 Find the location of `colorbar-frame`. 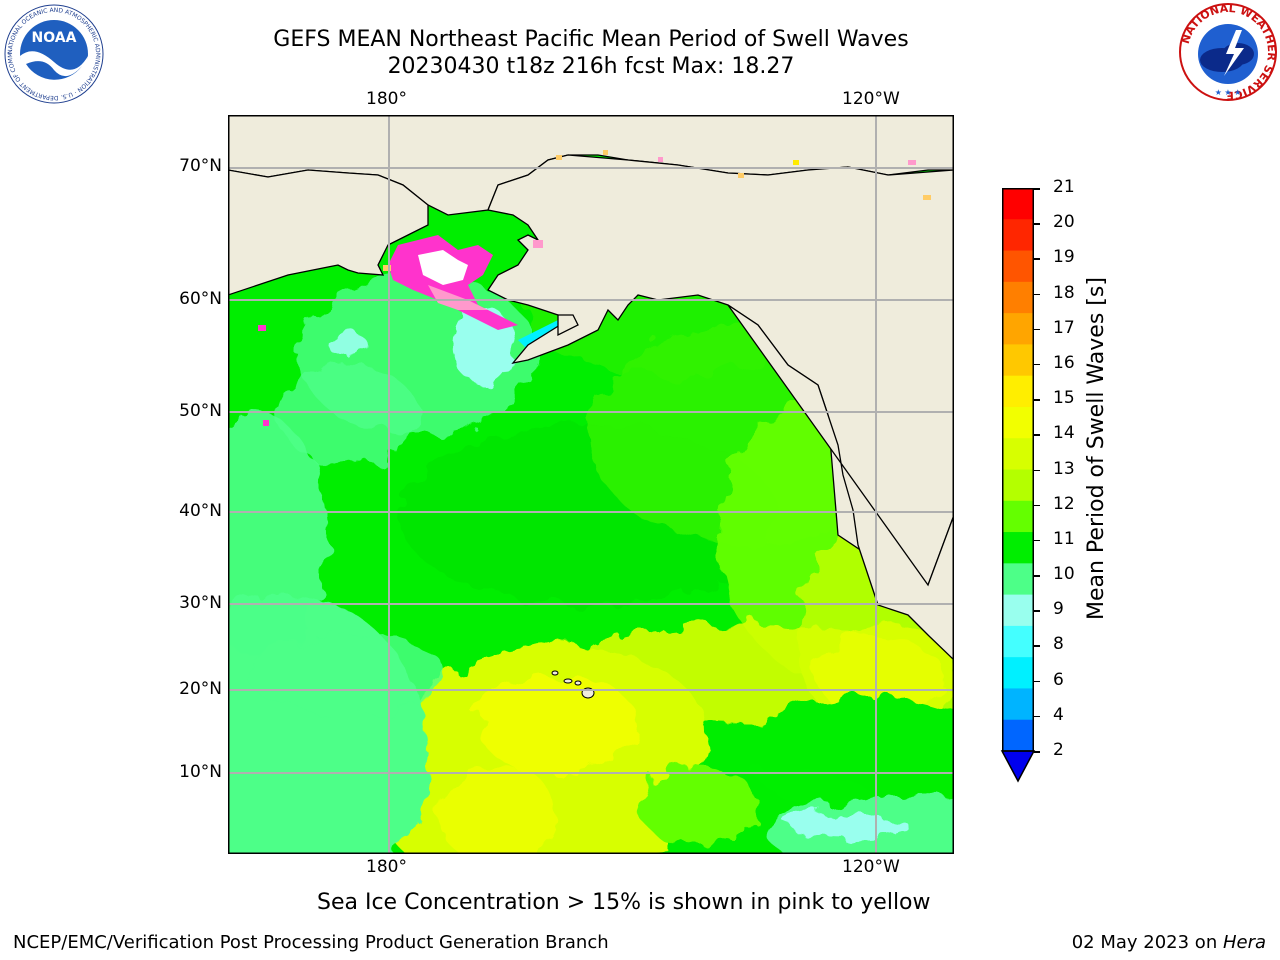

colorbar-frame is located at coordinates (1018, 470).